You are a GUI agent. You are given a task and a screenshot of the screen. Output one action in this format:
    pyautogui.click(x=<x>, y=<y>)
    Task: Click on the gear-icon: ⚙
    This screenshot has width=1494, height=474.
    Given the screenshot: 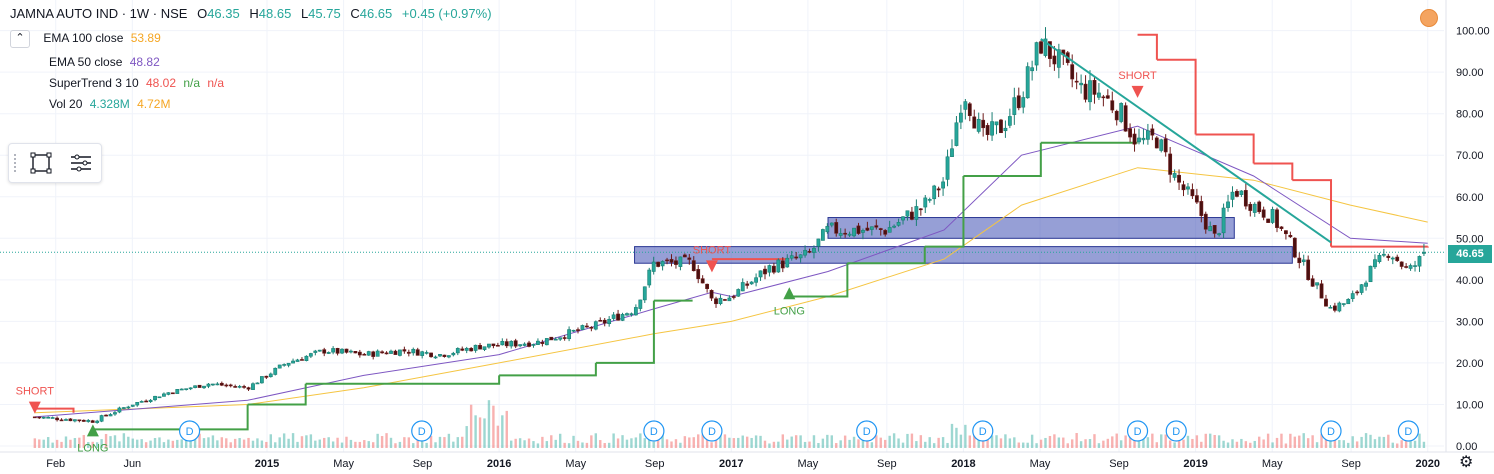 What is the action you would take?
    pyautogui.click(x=1466, y=462)
    